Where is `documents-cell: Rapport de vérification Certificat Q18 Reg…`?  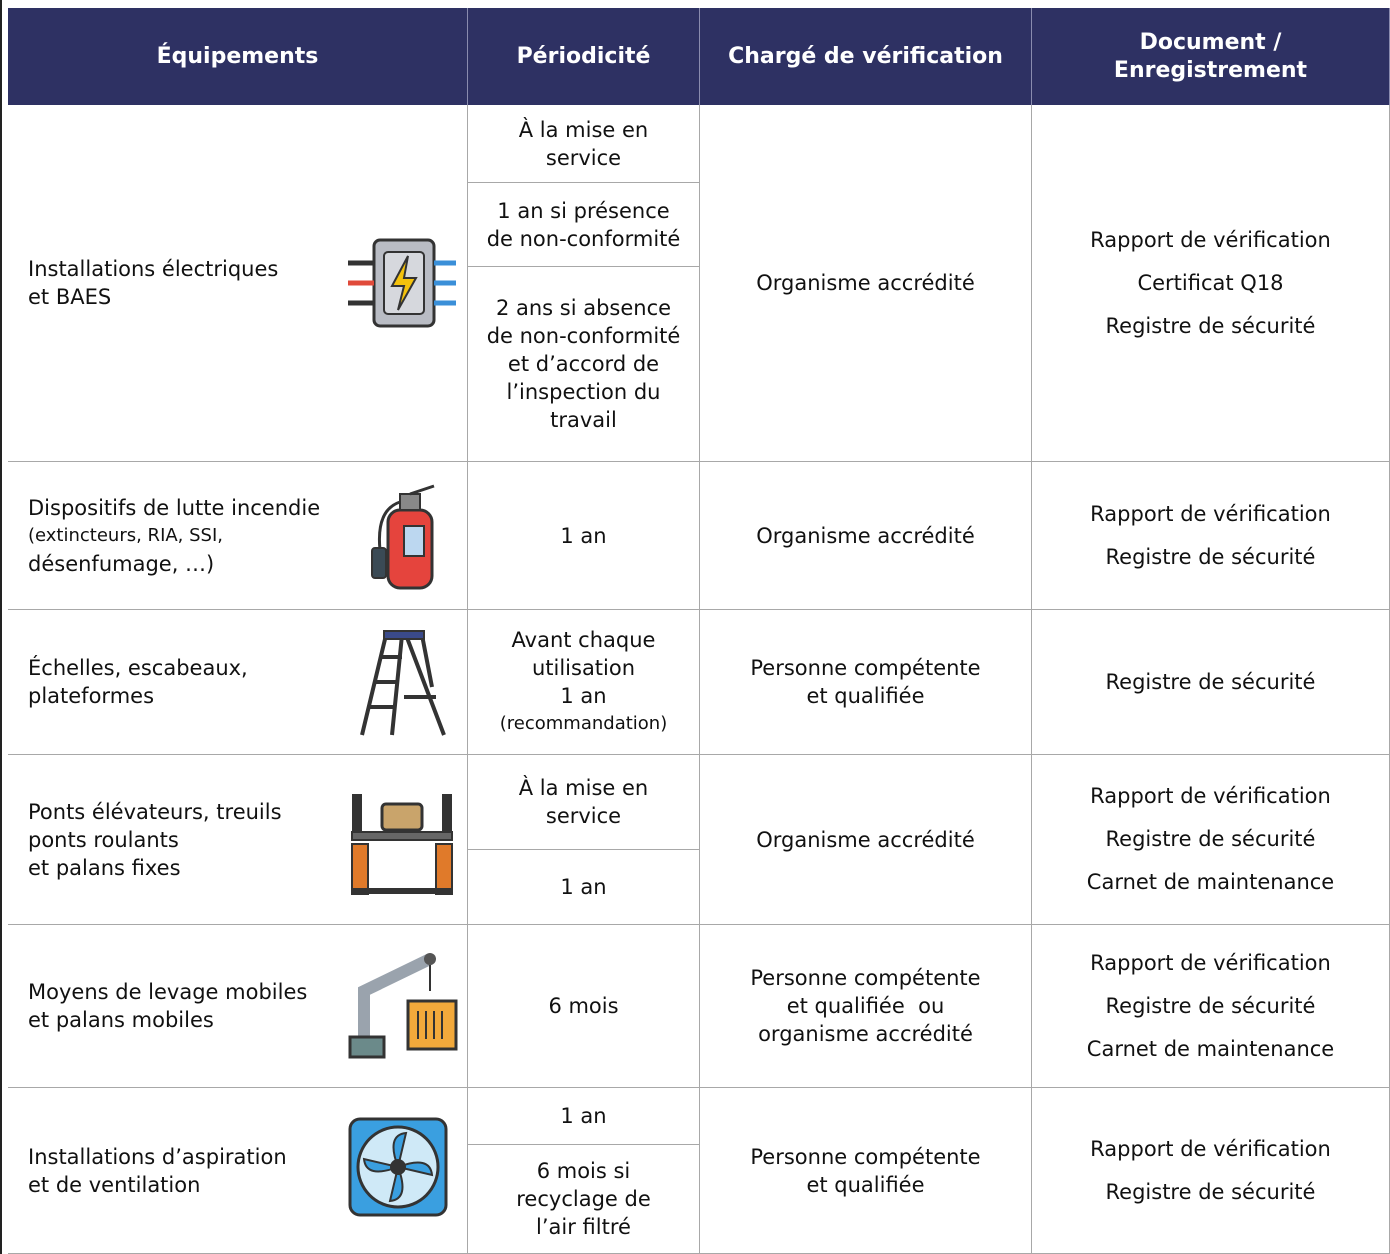 documents-cell: Rapport de vérification Certificat Q18 Reg… is located at coordinates (1211, 283).